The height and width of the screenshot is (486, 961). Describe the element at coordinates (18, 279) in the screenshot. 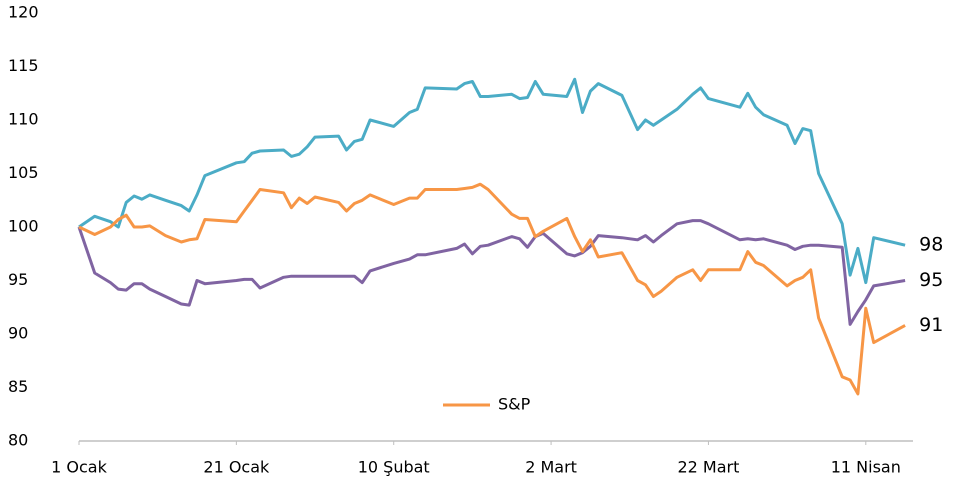

I see `y-tick-label: 95` at that location.